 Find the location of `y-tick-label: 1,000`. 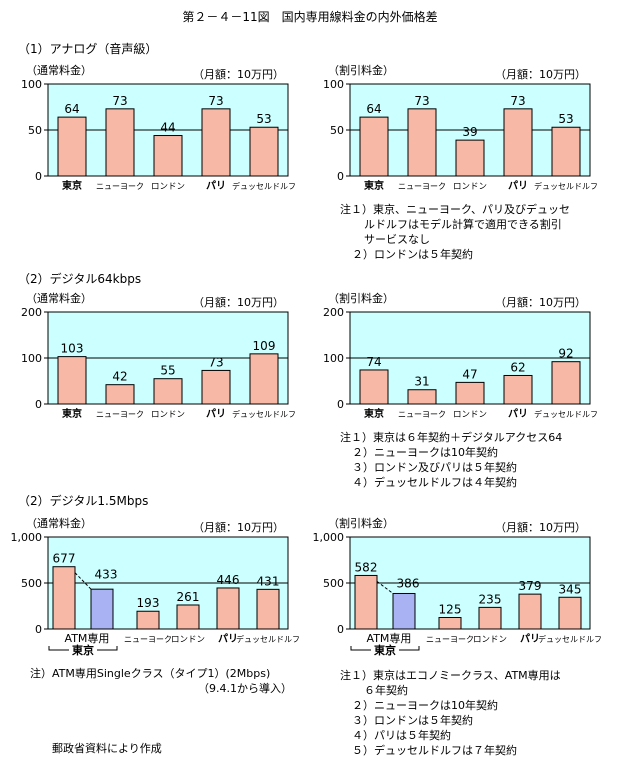

y-tick-label: 1,000 is located at coordinates (329, 537).